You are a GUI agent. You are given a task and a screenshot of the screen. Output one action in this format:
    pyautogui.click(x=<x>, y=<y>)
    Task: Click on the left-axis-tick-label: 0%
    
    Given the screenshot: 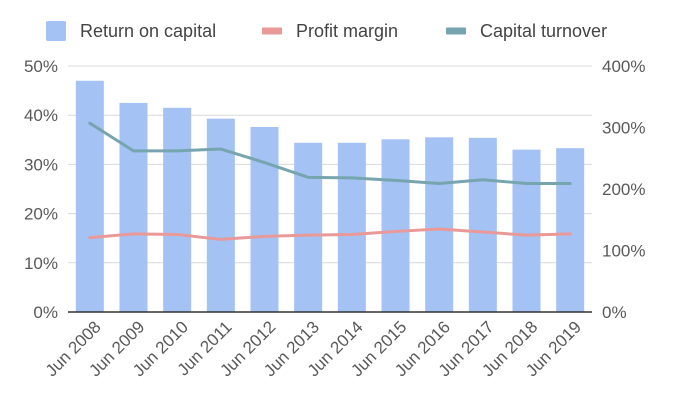 What is the action you would take?
    pyautogui.click(x=45, y=312)
    